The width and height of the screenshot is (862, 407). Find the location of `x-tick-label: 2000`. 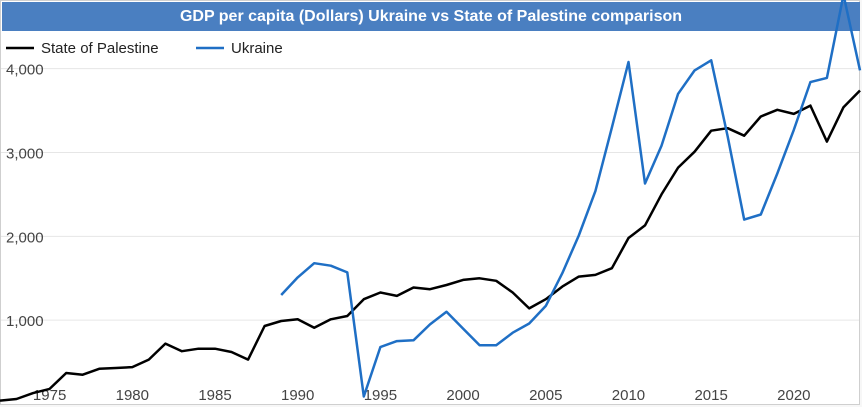

x-tick-label: 2000 is located at coordinates (462, 395).